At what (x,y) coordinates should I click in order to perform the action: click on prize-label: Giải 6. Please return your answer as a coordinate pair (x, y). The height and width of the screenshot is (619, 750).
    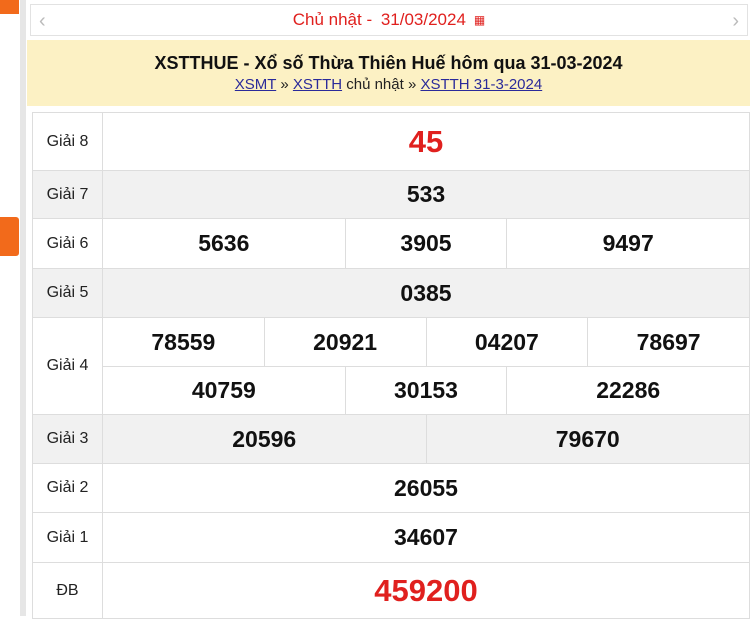
    Looking at the image, I should click on (67, 243).